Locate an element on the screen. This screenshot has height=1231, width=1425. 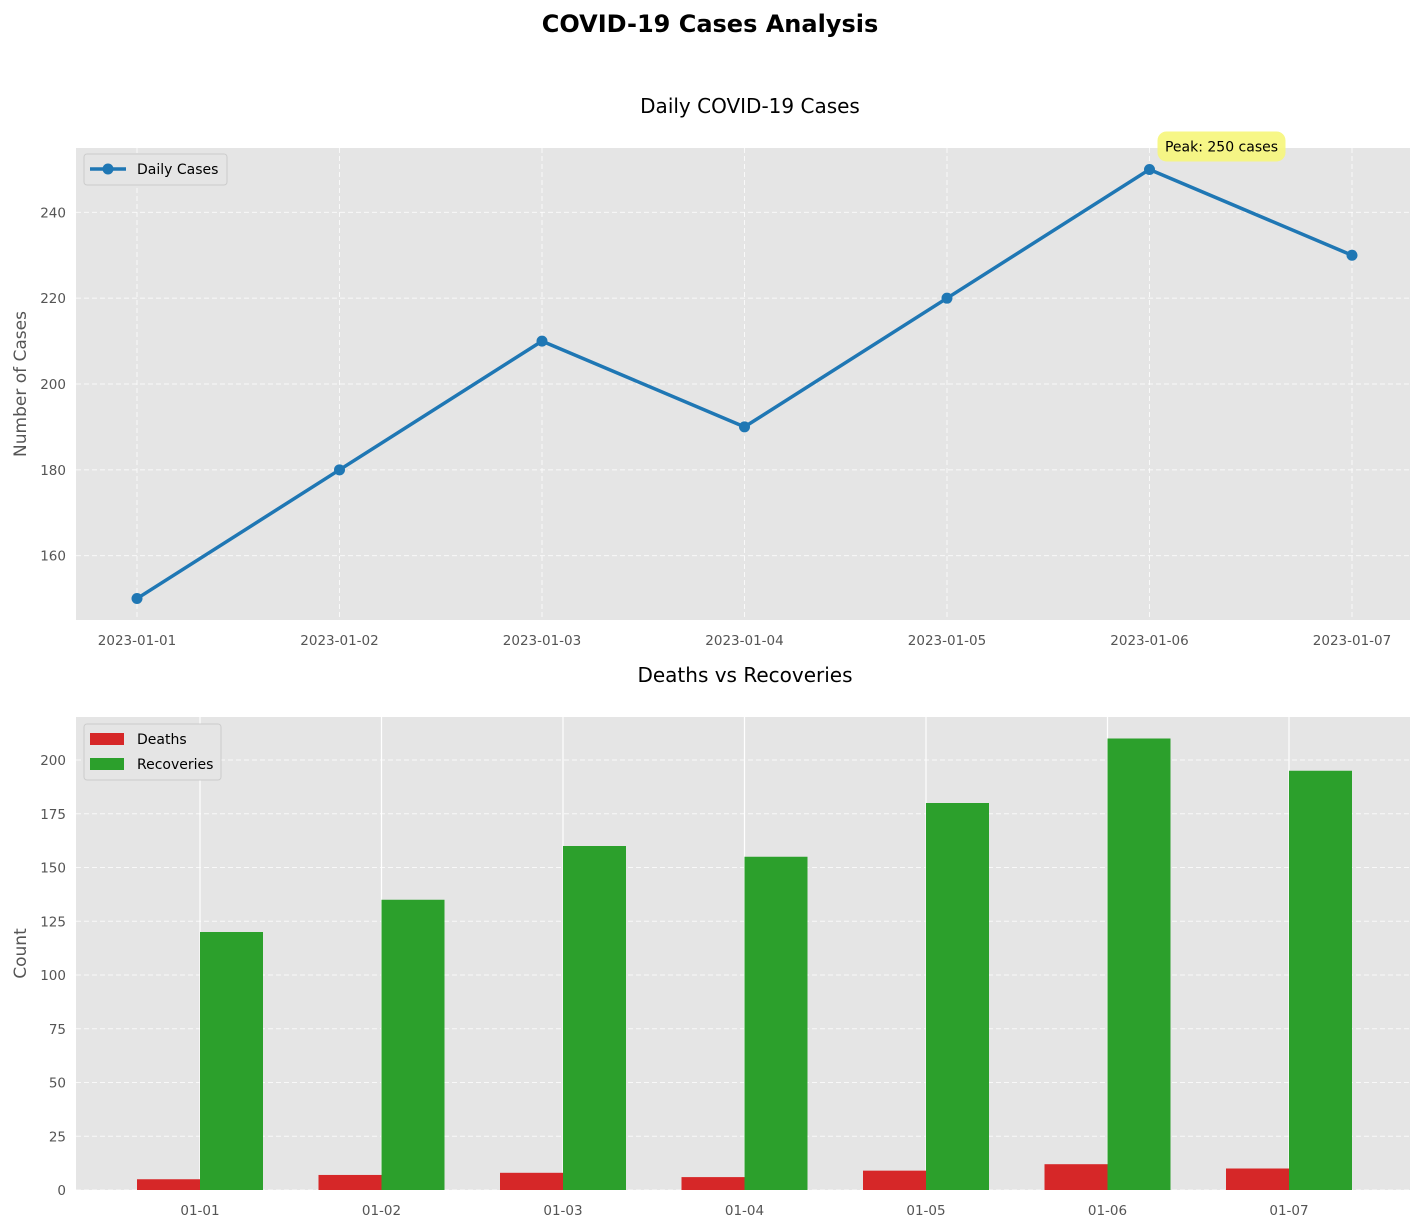
x-tick-label: 01-07 is located at coordinates (1288, 1211).